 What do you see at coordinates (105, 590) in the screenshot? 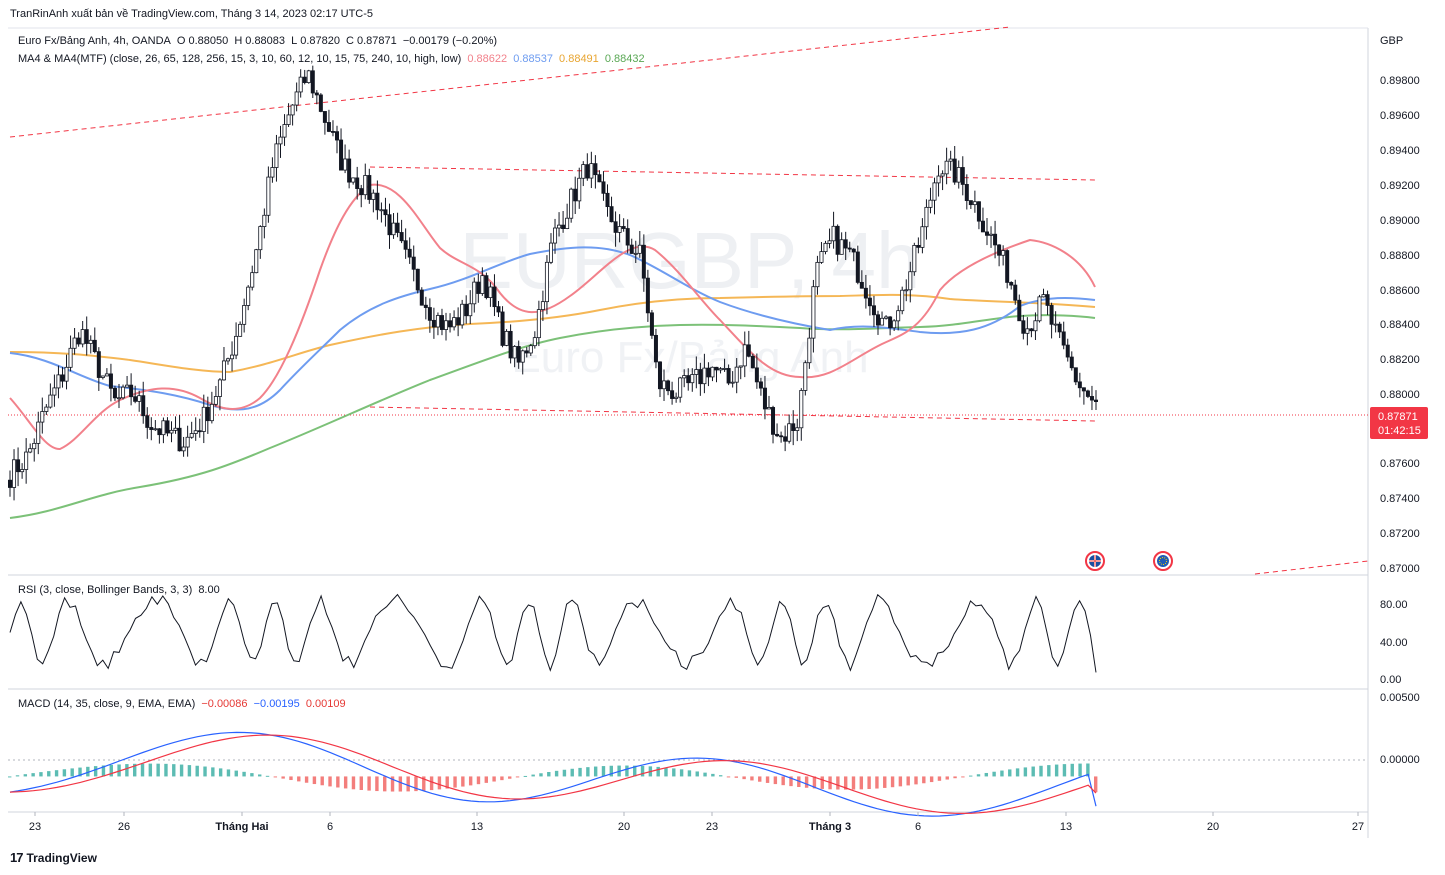
I see `rsi-title: RSI (3, close, Bollinger Bands, 3, 3)` at bounding box center [105, 590].